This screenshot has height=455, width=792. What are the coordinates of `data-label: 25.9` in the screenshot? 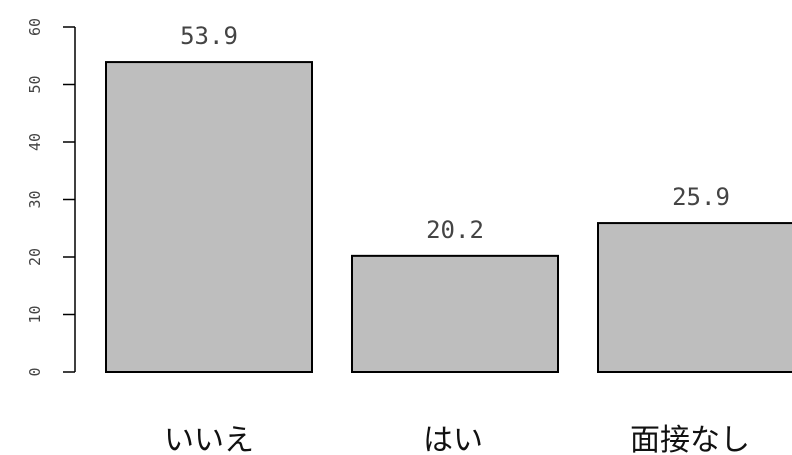 It's located at (701, 197).